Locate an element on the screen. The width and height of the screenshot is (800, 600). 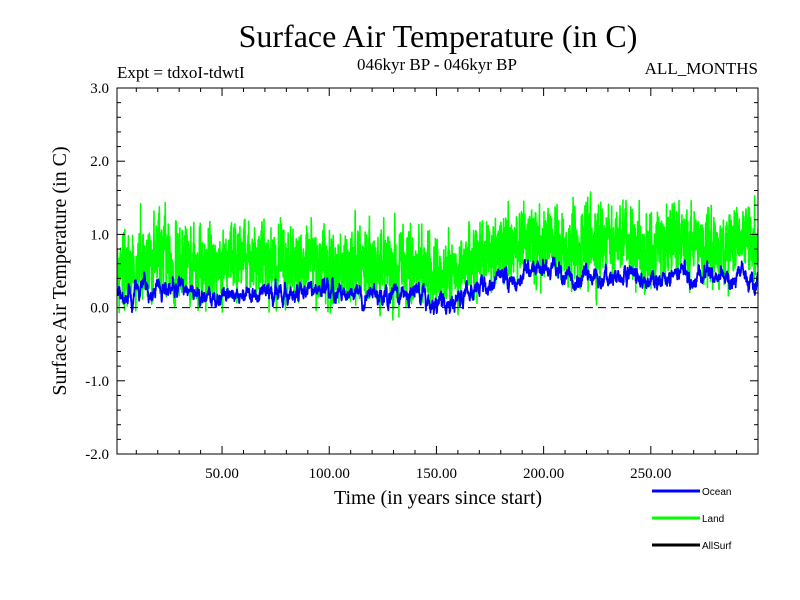
y-tick-label: 2.0 is located at coordinates (99, 162).